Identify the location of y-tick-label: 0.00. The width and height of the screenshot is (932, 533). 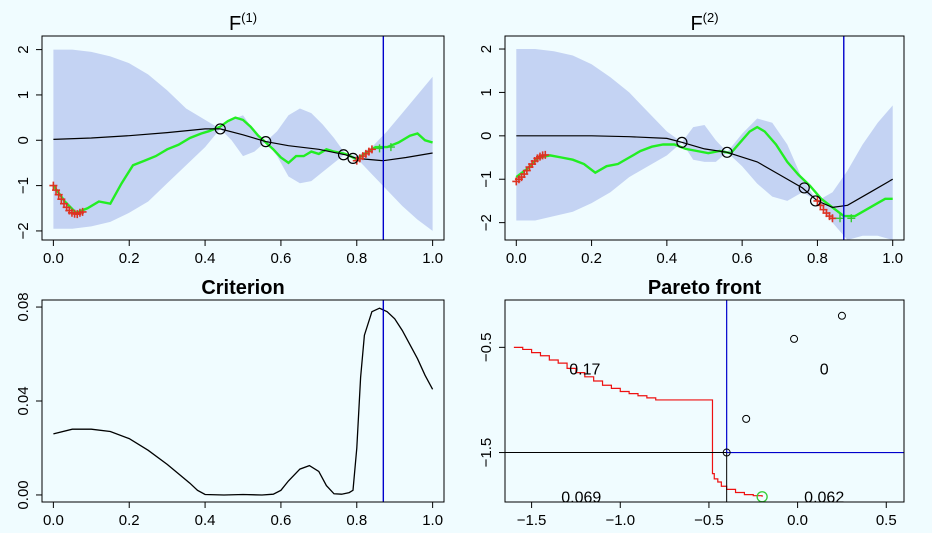
(23, 494).